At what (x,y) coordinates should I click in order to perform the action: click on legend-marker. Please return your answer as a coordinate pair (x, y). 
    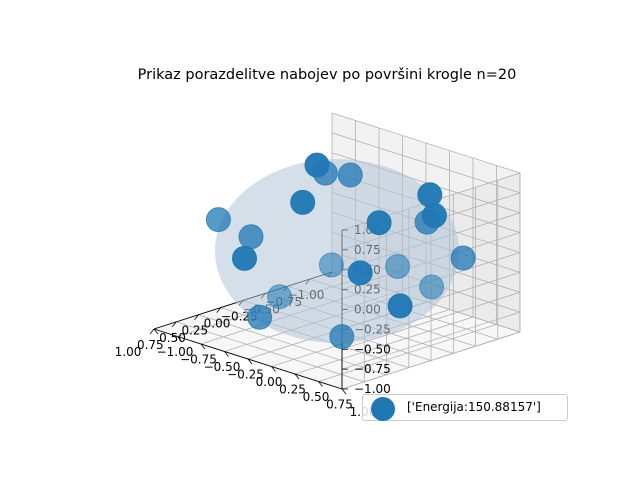
    Looking at the image, I should click on (383, 409).